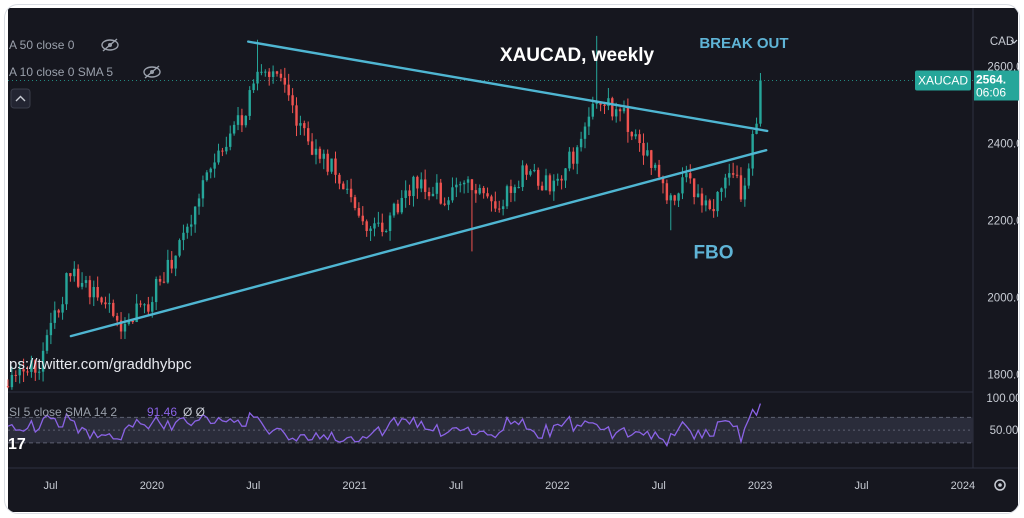 The width and height of the screenshot is (1024, 518). I want to click on eye-hidden-icon-outline, so click(110, 45).